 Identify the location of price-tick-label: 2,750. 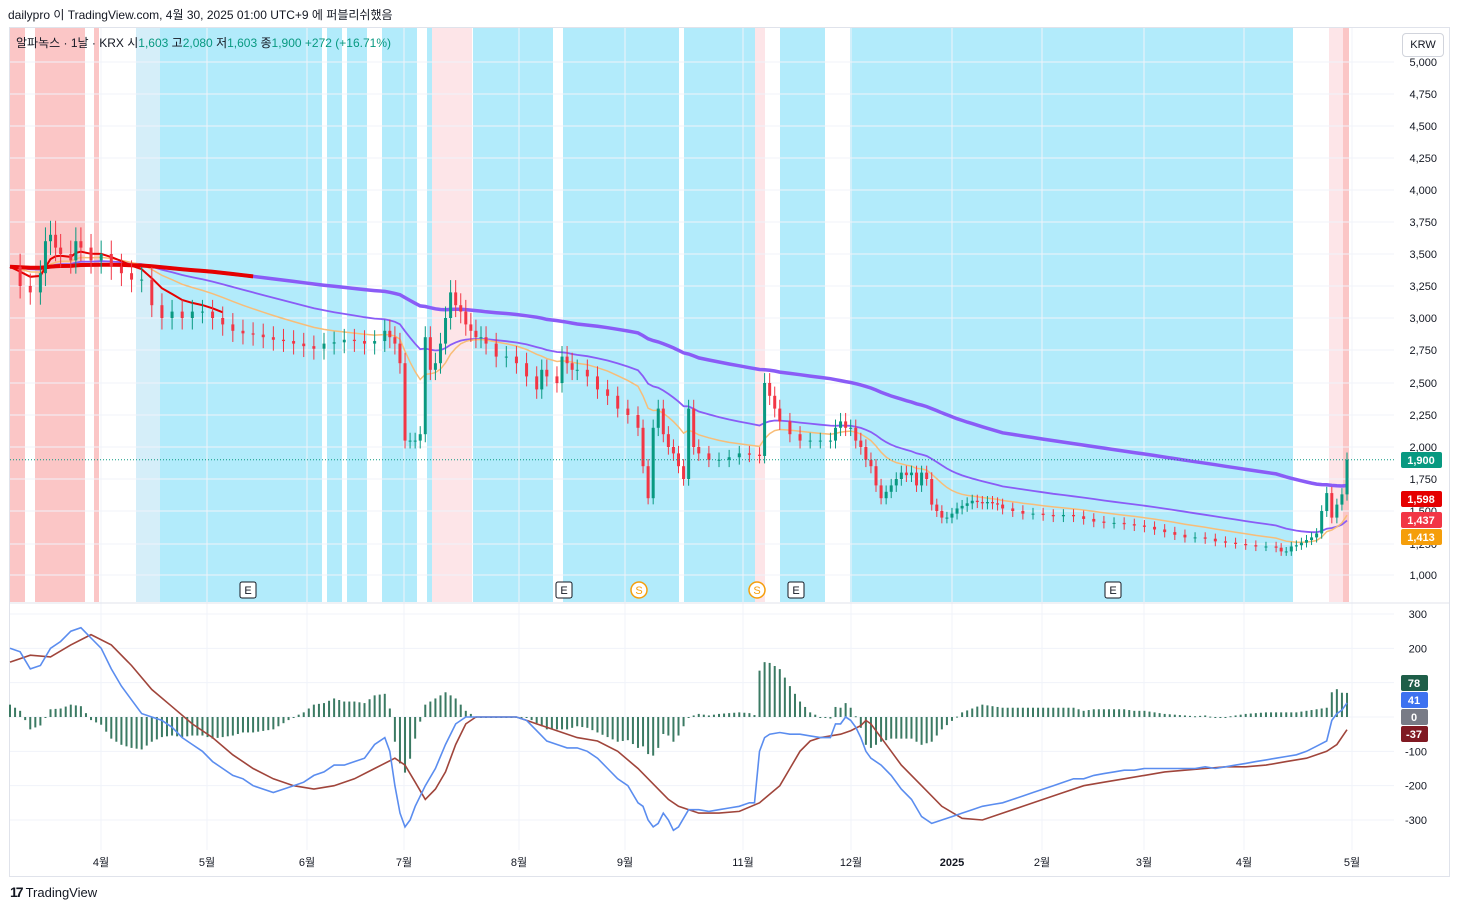
(1423, 351).